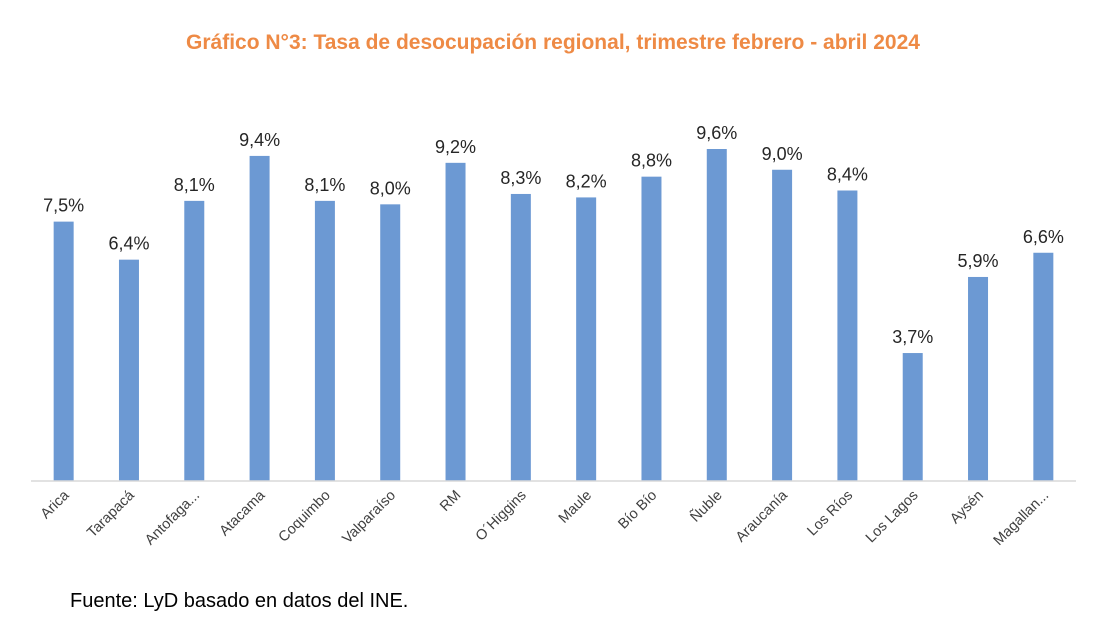 Image resolution: width=1106 pixels, height=630 pixels. I want to click on category-label-12: Araucanía, so click(762, 516).